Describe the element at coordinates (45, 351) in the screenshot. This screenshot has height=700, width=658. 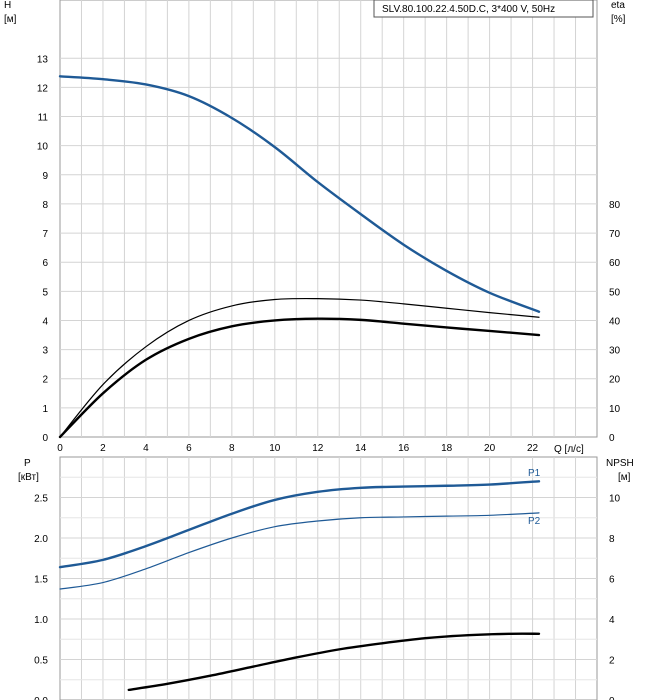
I see `top-y-left-tick-label: 3` at that location.